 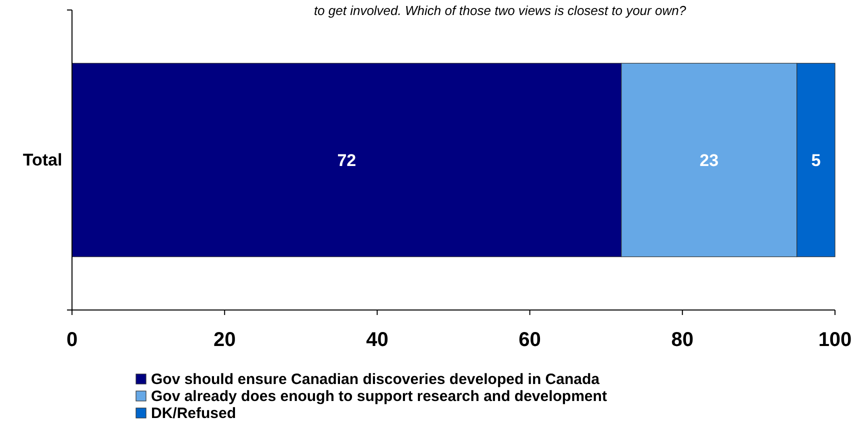 I want to click on x-tick-label: 80, so click(x=682, y=340).